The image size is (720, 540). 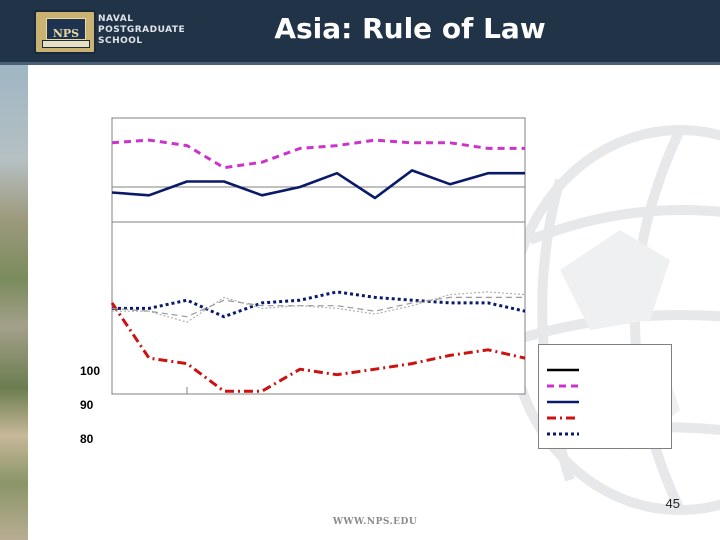 I want to click on nps-crest-icon: NPS, so click(x=65, y=32).